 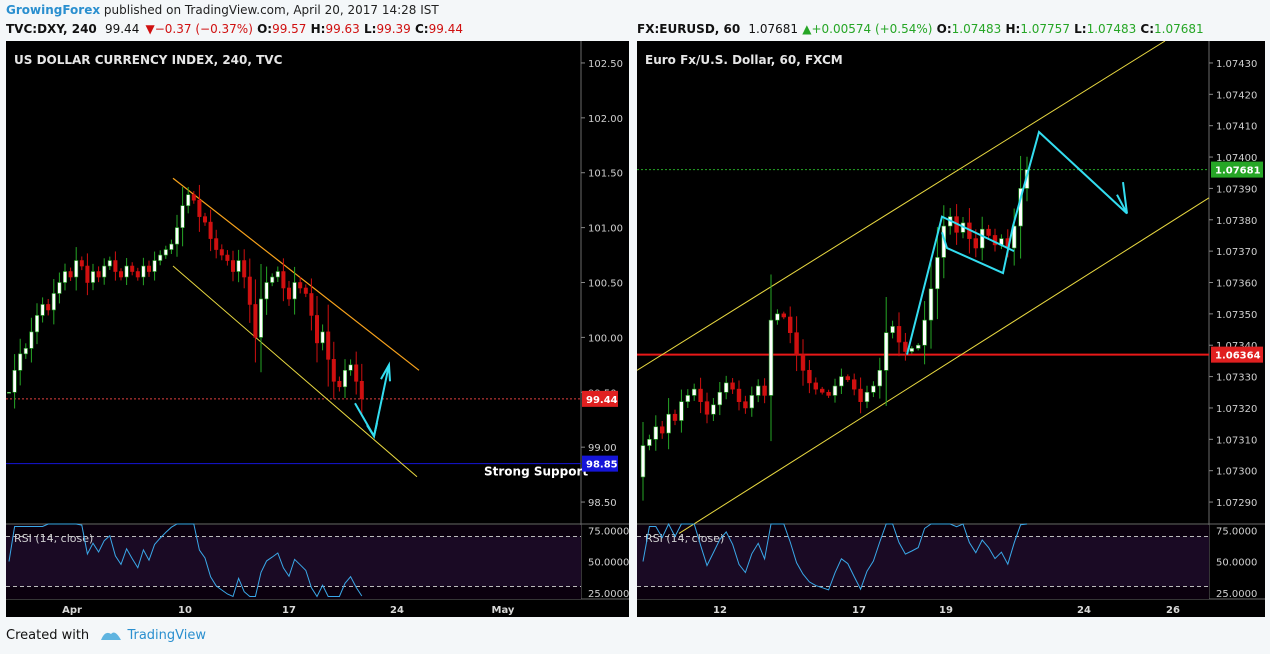 I want to click on x-tick-label: May, so click(x=503, y=610).